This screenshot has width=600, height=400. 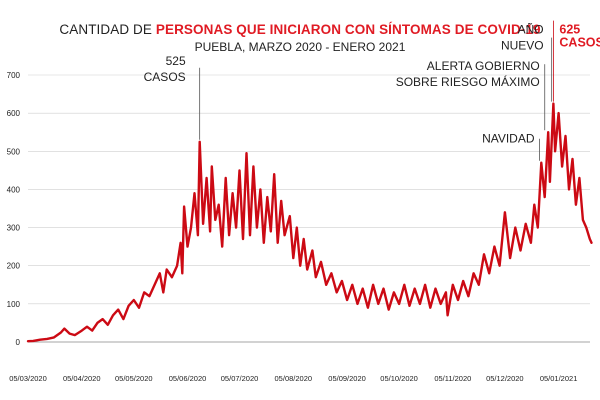 I want to click on chart-title-prefix: CANTIDAD DE, so click(x=105, y=29).